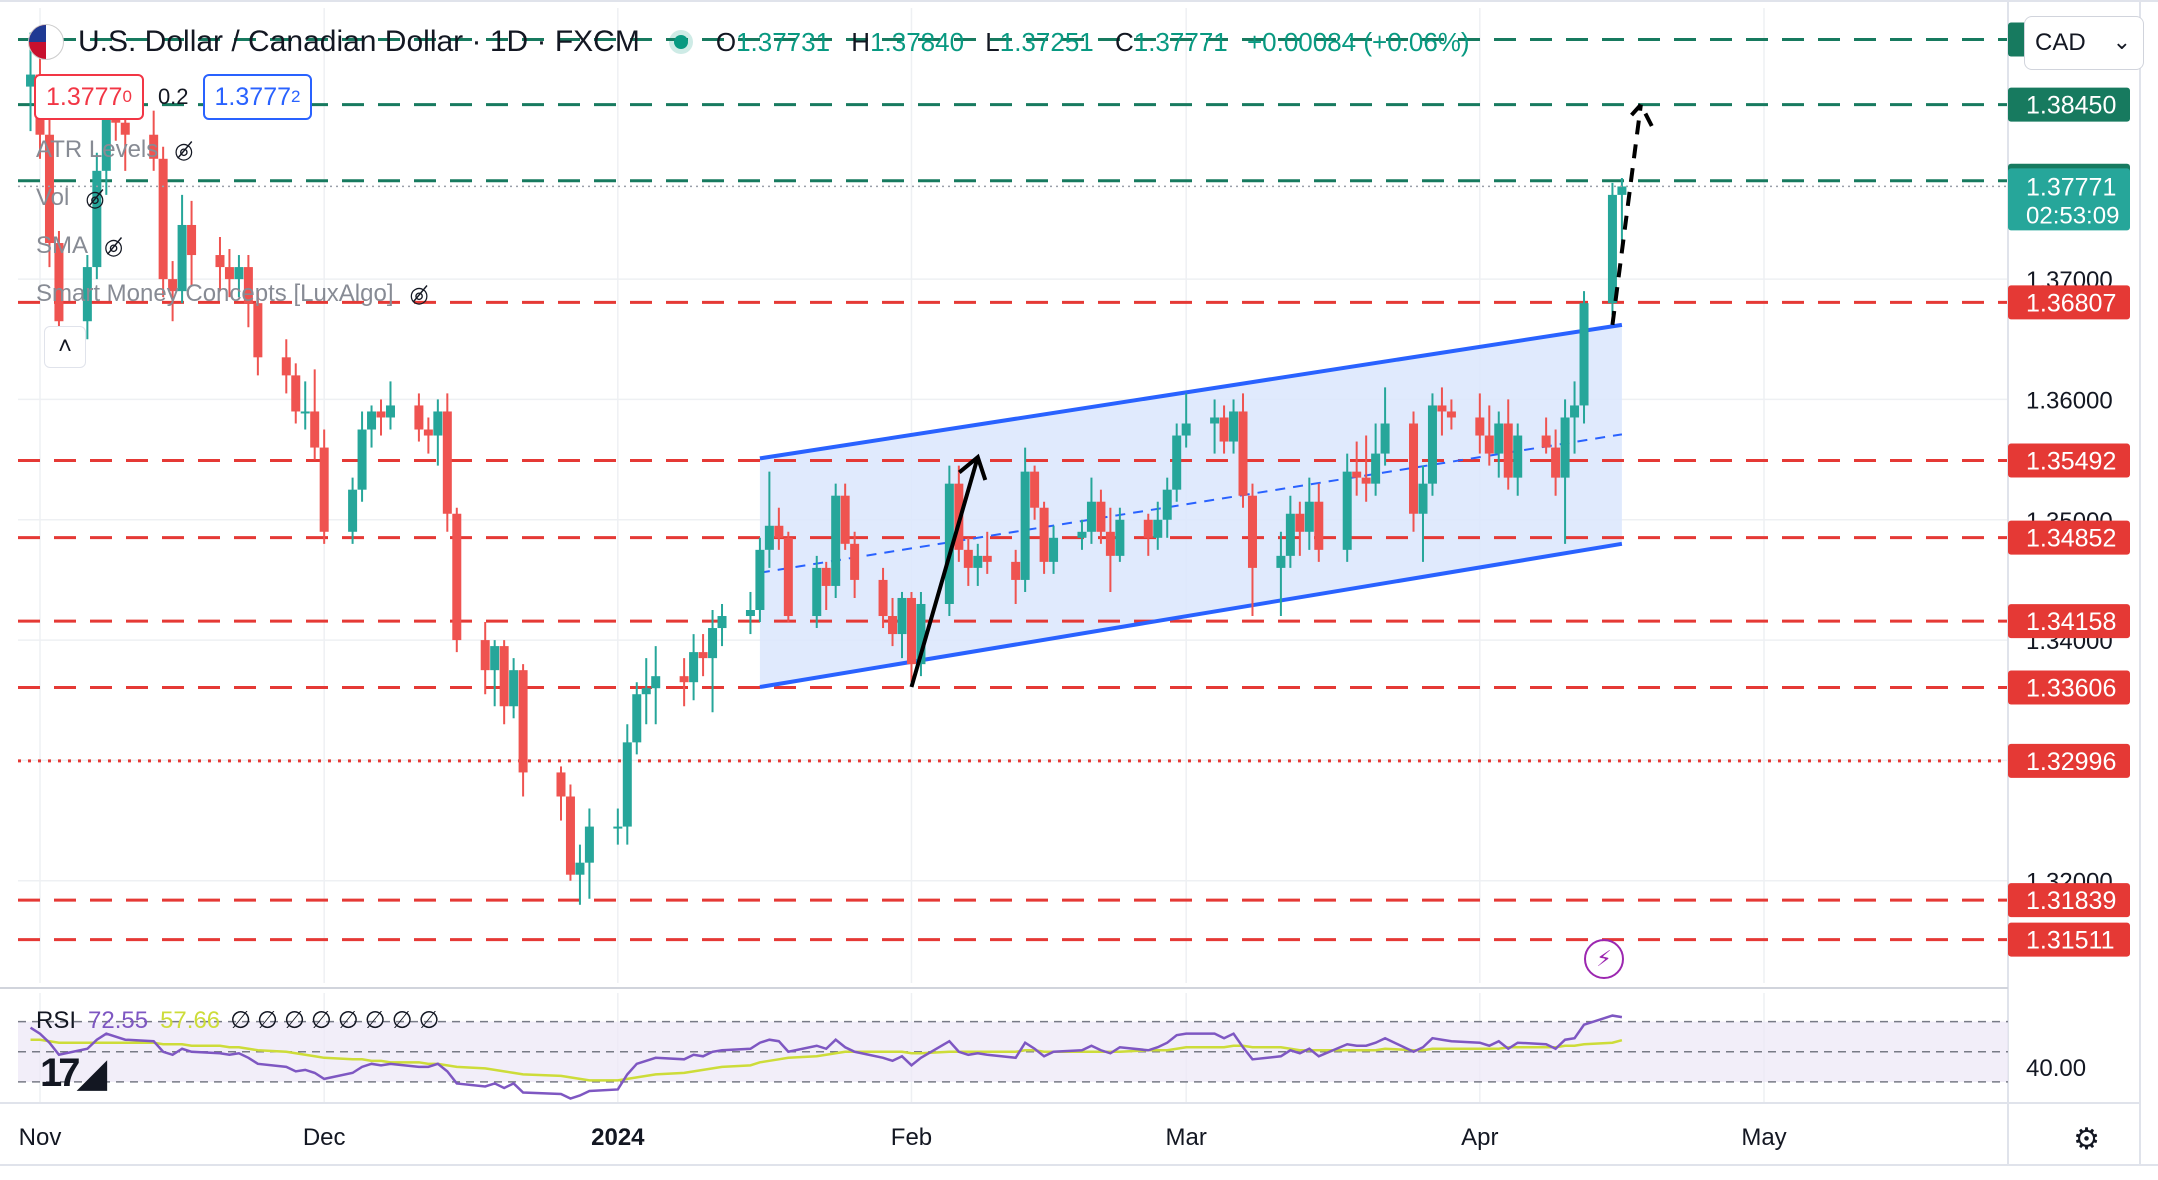 The width and height of the screenshot is (2158, 1180). What do you see at coordinates (2084, 43) in the screenshot?
I see `currency-select: CAD ⌄` at bounding box center [2084, 43].